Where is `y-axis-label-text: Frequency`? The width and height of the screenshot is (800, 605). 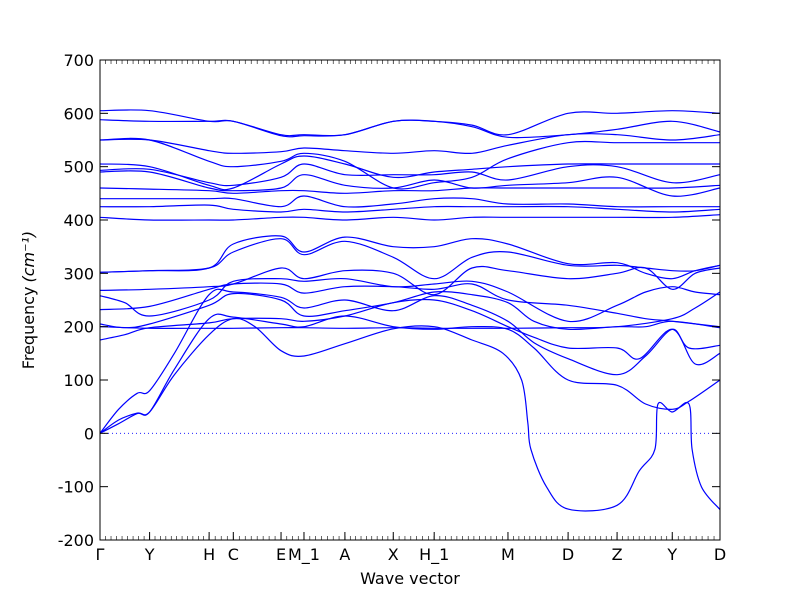
y-axis-label-text: Frequency is located at coordinates (28, 328).